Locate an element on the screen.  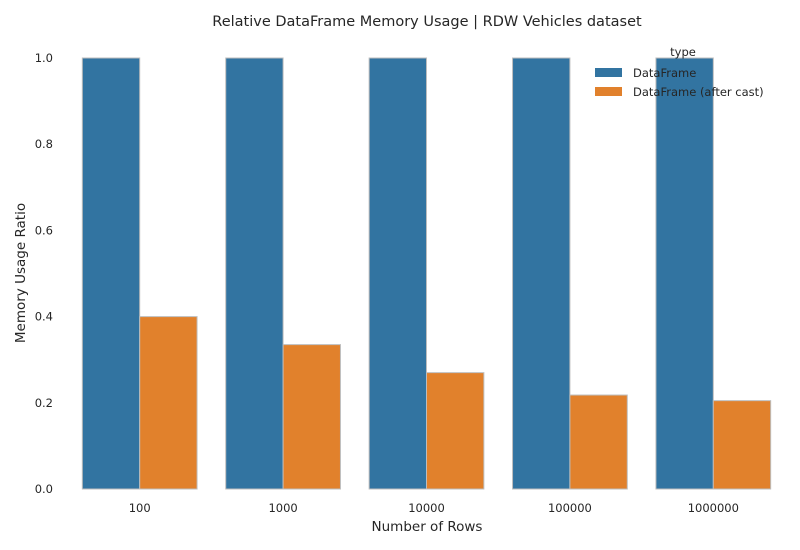
legend: type DataFrame DataFrame (after cast) is located at coordinates (679, 72).